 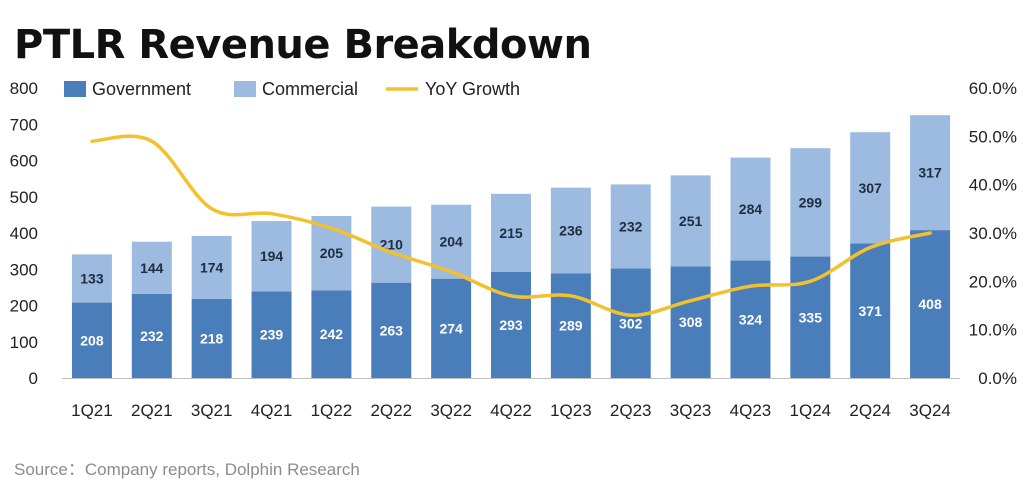 I want to click on x-tick-label: 1Q23, so click(x=571, y=410).